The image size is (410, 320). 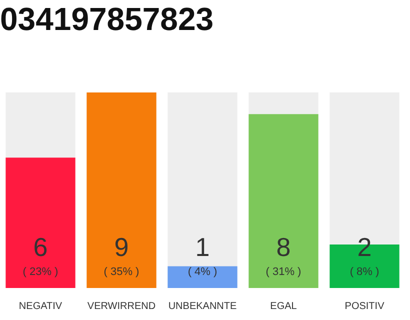 I want to click on bar, so click(x=203, y=277).